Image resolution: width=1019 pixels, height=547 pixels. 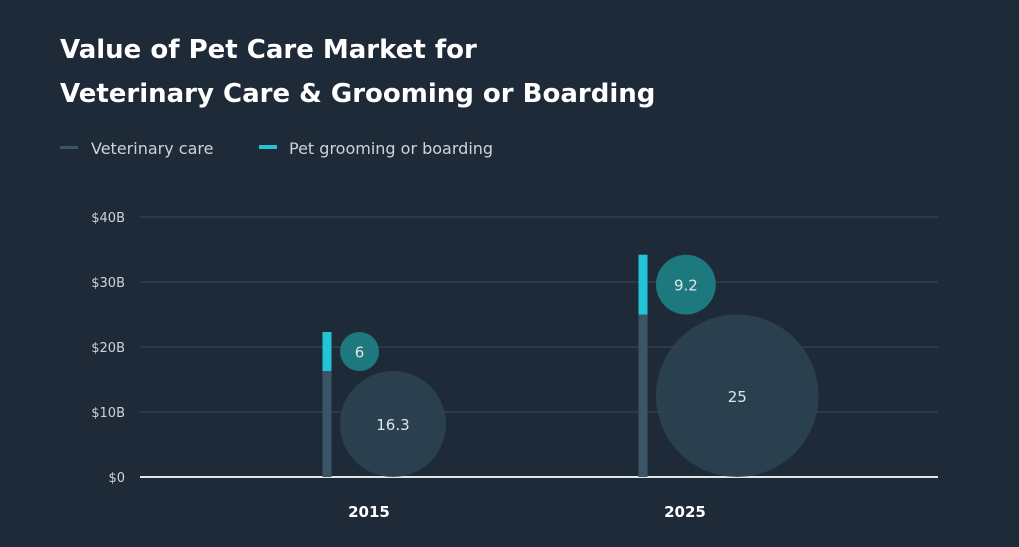 I want to click on y-axis-labels: $0 $10B $20B $30B $40B, so click(x=108, y=348).